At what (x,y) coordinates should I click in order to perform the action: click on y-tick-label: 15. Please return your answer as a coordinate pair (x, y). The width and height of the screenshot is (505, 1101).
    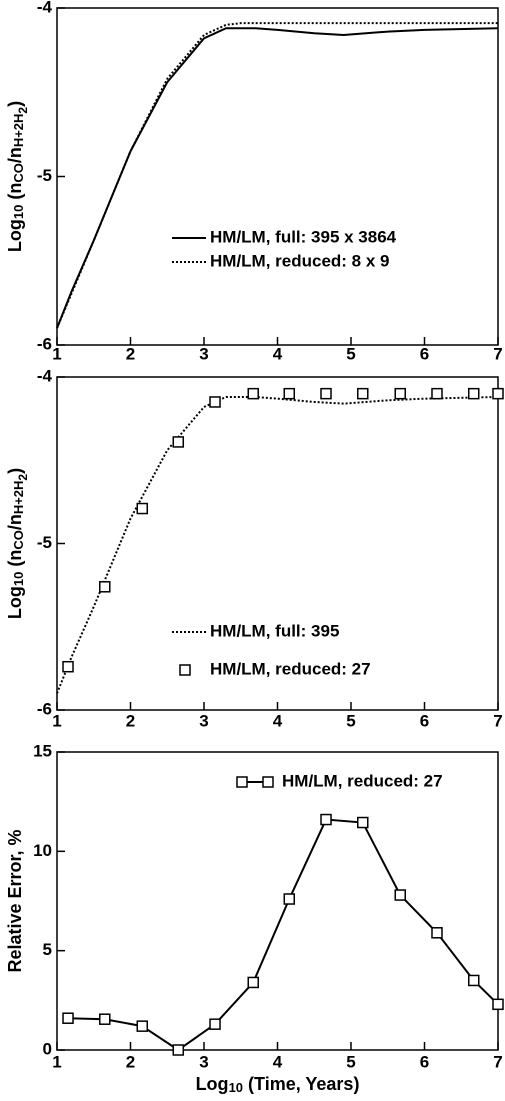
    Looking at the image, I should click on (42, 750).